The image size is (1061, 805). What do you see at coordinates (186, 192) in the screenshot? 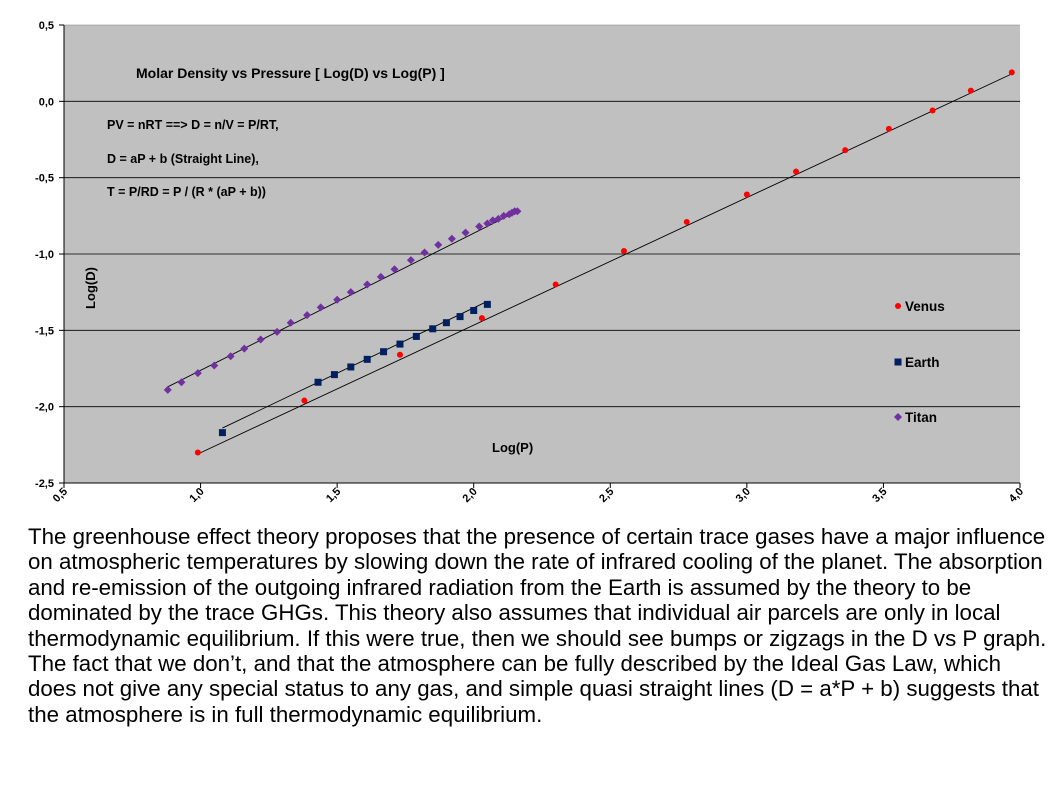
I see `annotation-3: T = P/RD = P / (R * (aP + b))` at bounding box center [186, 192].